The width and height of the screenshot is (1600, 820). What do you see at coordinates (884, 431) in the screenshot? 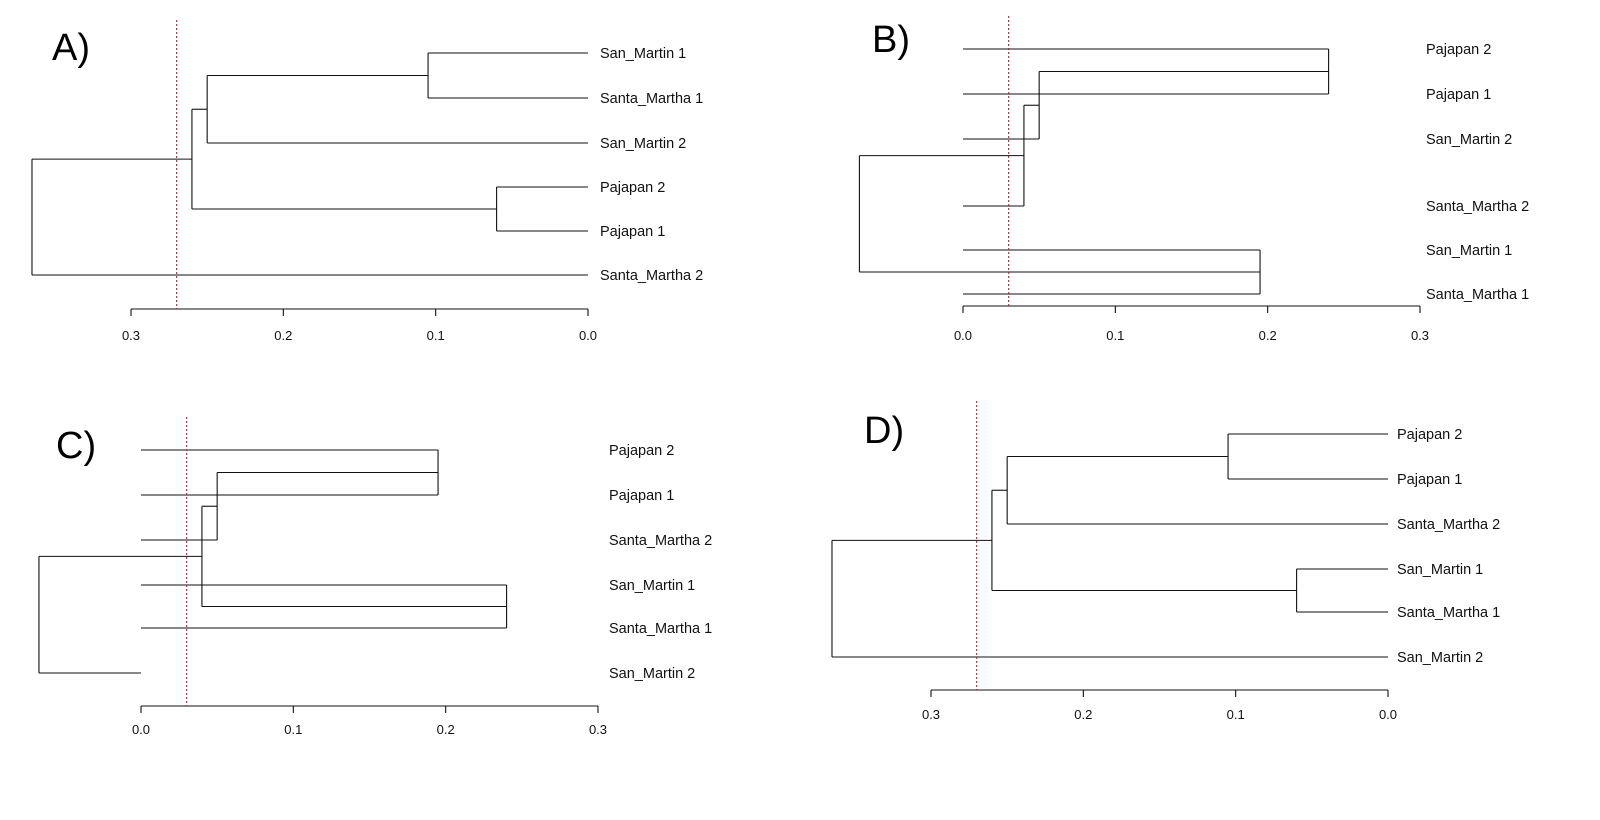
I see `panel-label: D)` at bounding box center [884, 431].